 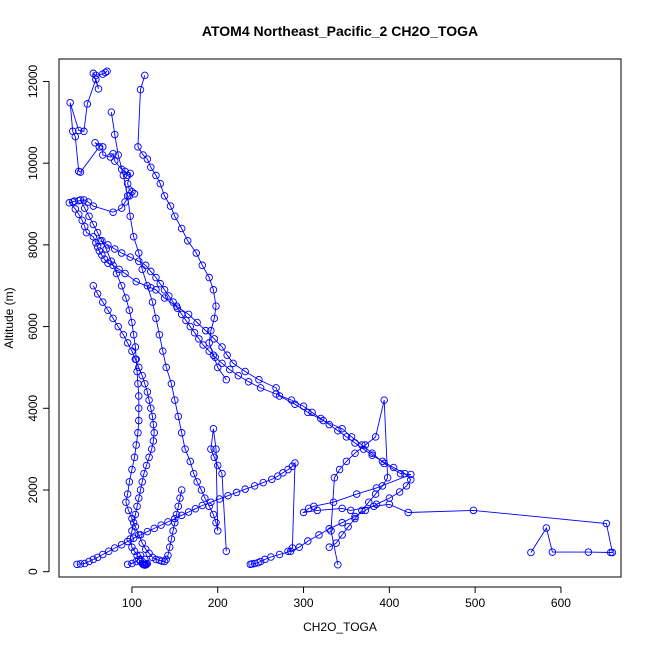 I want to click on series-line, so click(x=182, y=227).